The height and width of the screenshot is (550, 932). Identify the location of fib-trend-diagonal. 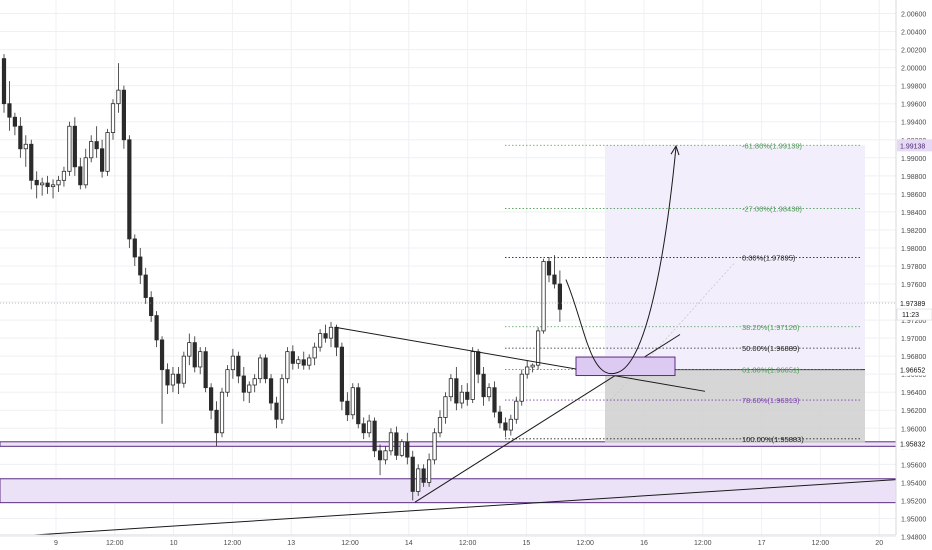
(673, 331).